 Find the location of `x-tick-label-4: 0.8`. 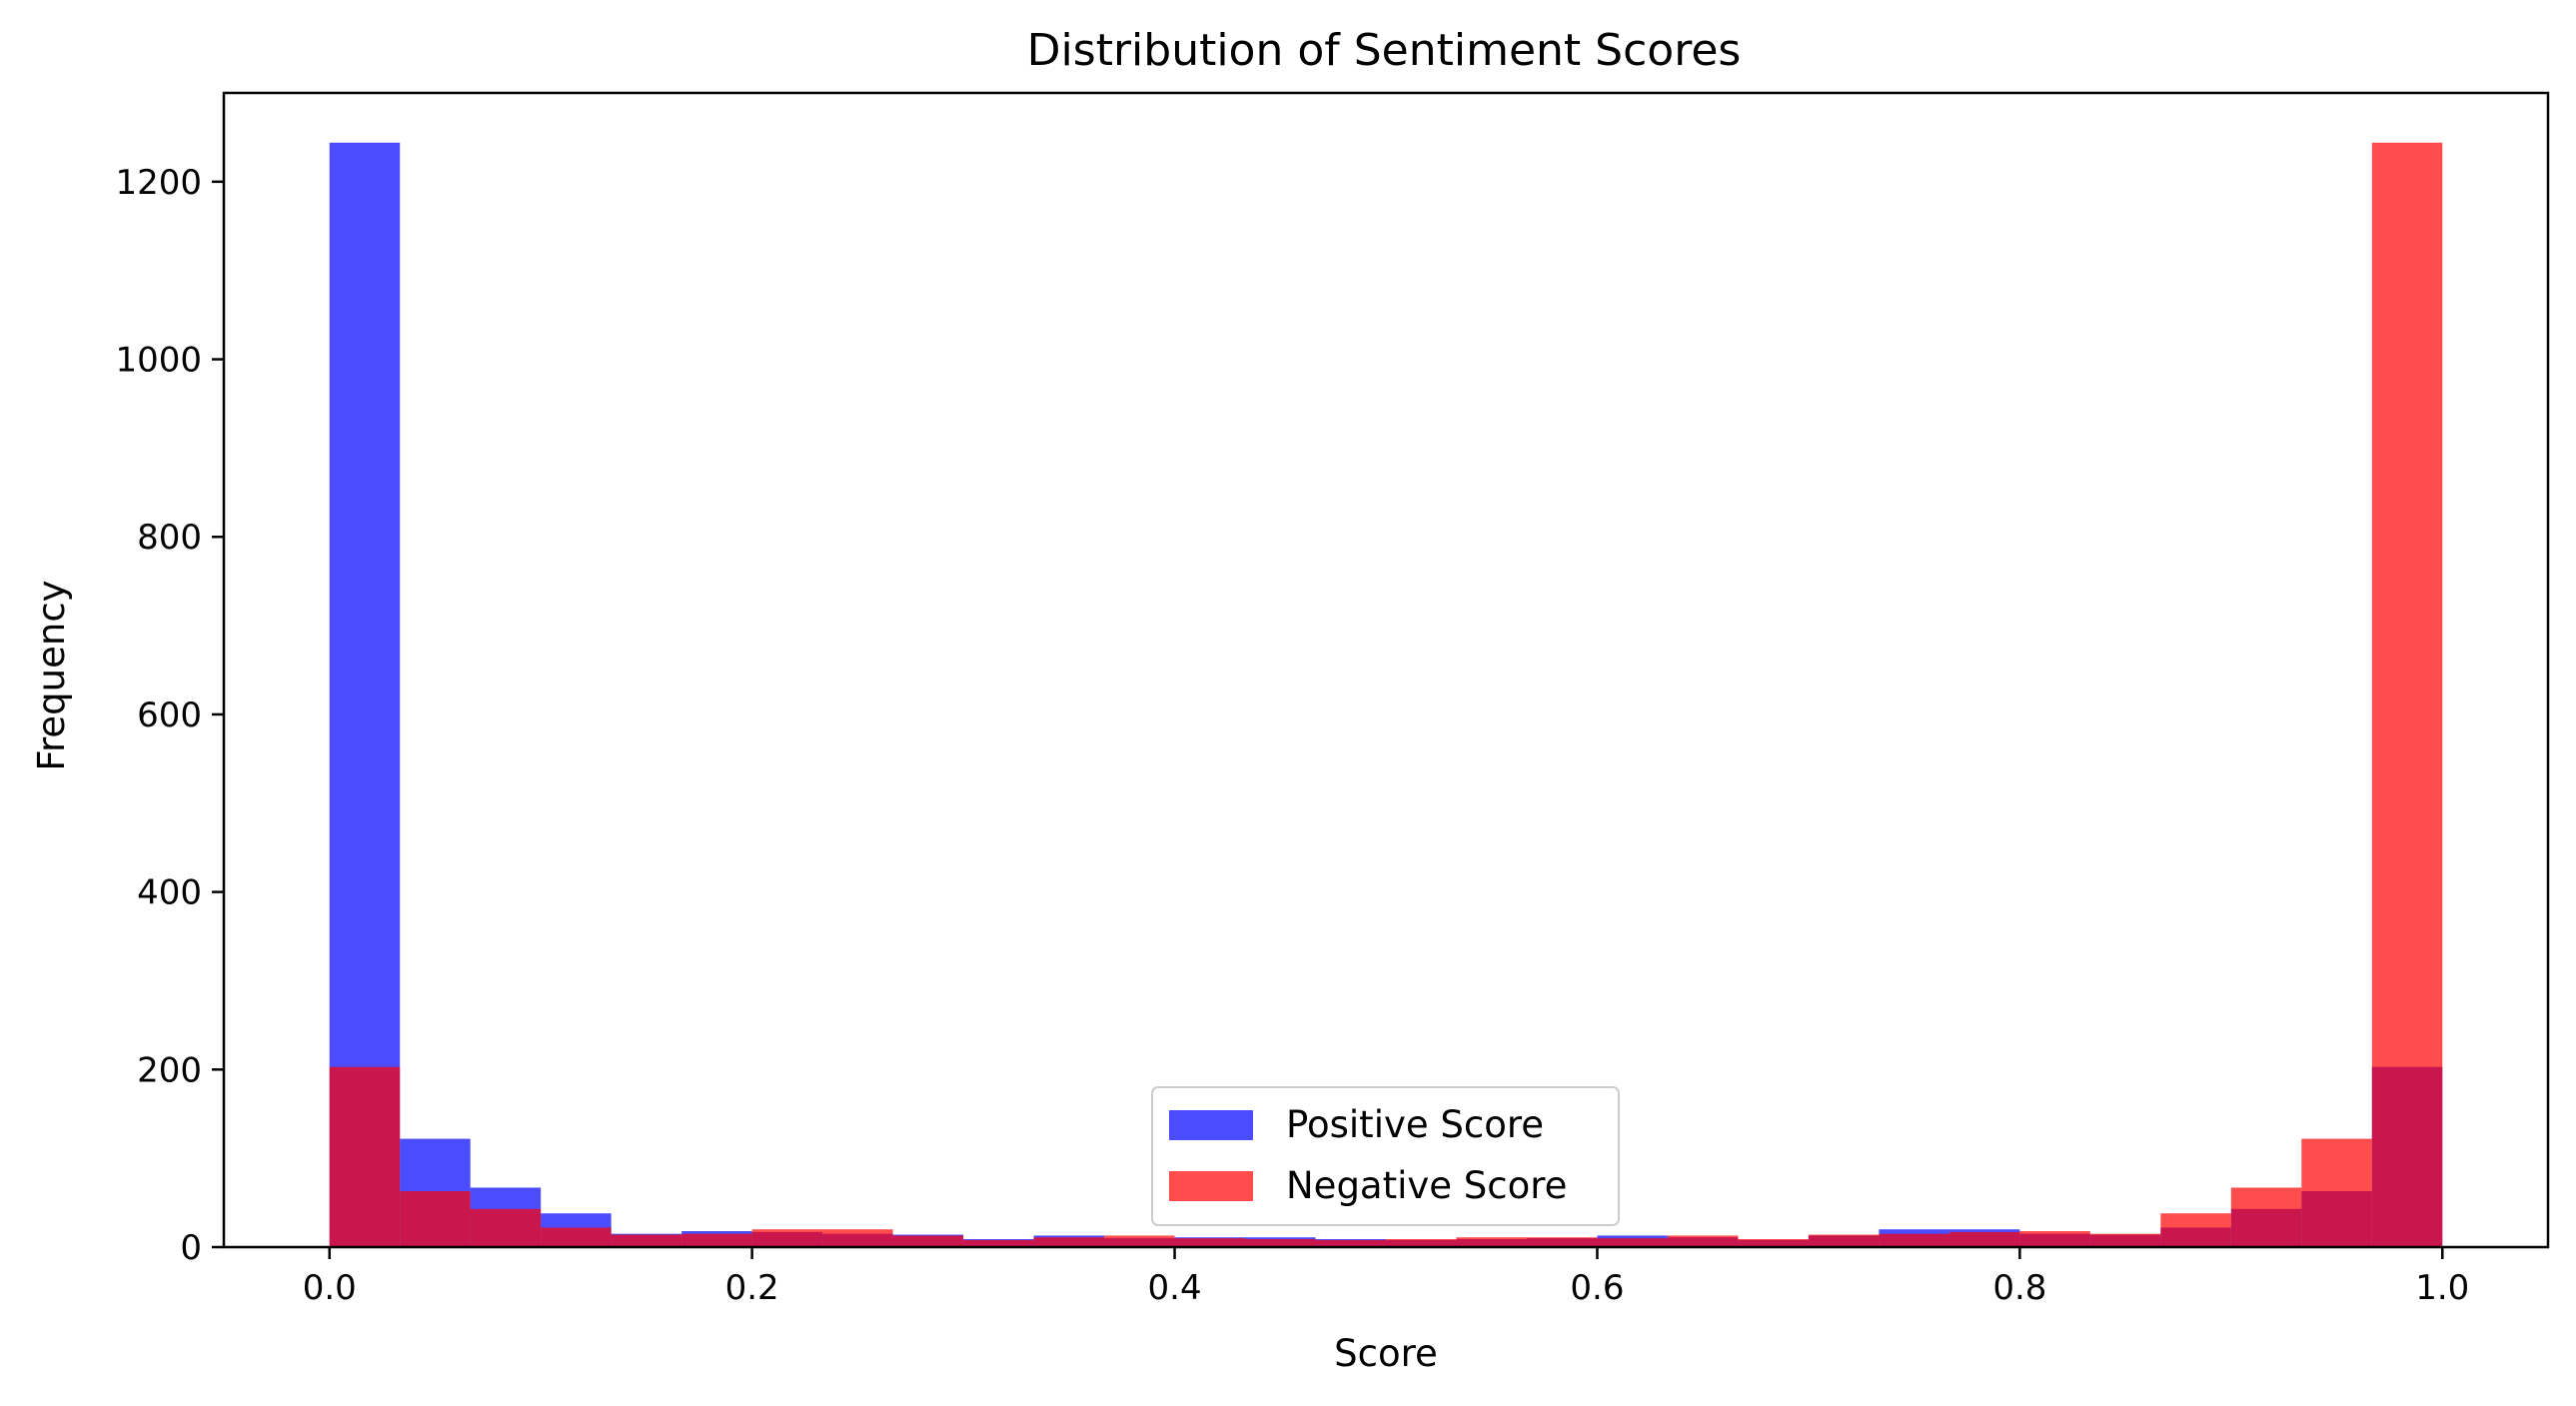

x-tick-label-4: 0.8 is located at coordinates (2019, 1288).